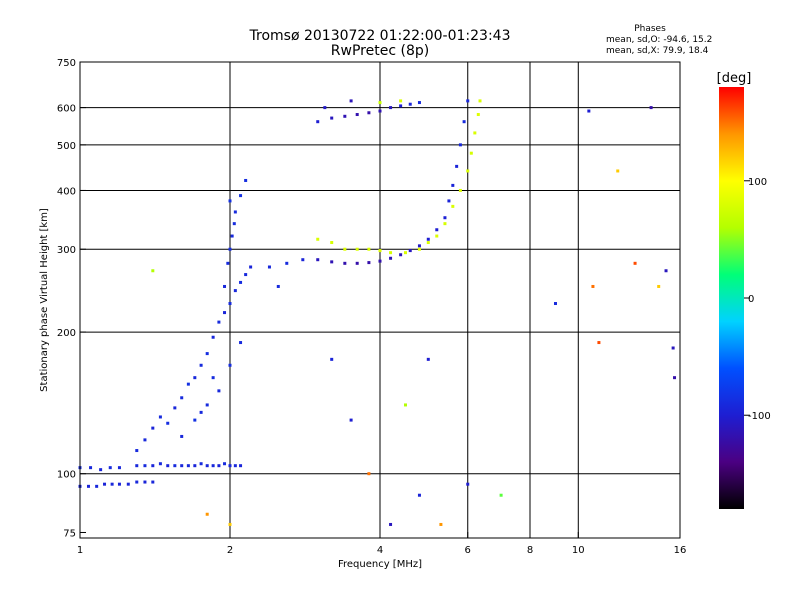 This screenshot has height=604, width=800. What do you see at coordinates (44, 300) in the screenshot?
I see `y-axis-label: Stationary phase Virtual Height [km]` at bounding box center [44, 300].